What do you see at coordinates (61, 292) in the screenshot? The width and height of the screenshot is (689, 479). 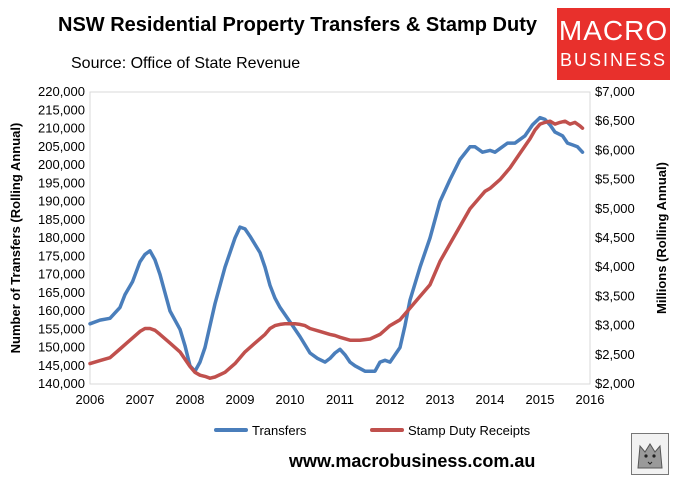 I see `left-tick-label: 165,000` at bounding box center [61, 292].